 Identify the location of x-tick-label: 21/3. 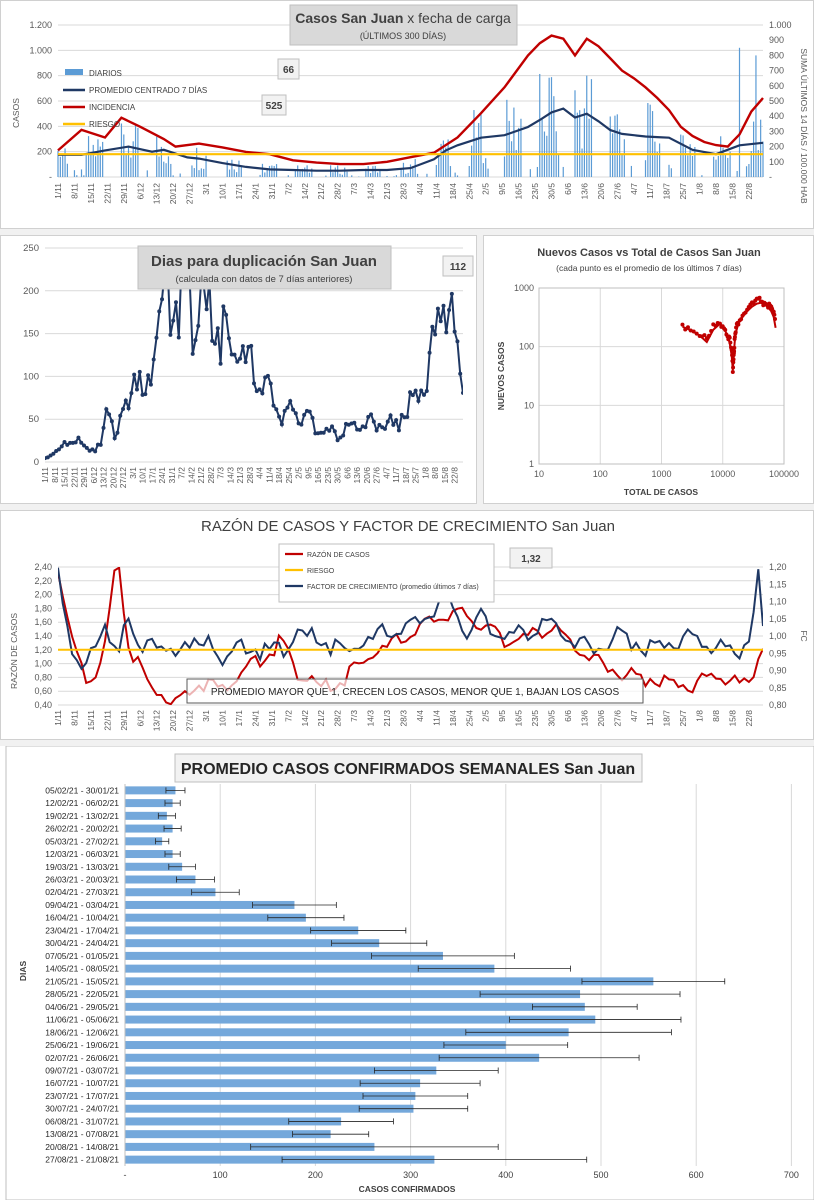
(240, 475).